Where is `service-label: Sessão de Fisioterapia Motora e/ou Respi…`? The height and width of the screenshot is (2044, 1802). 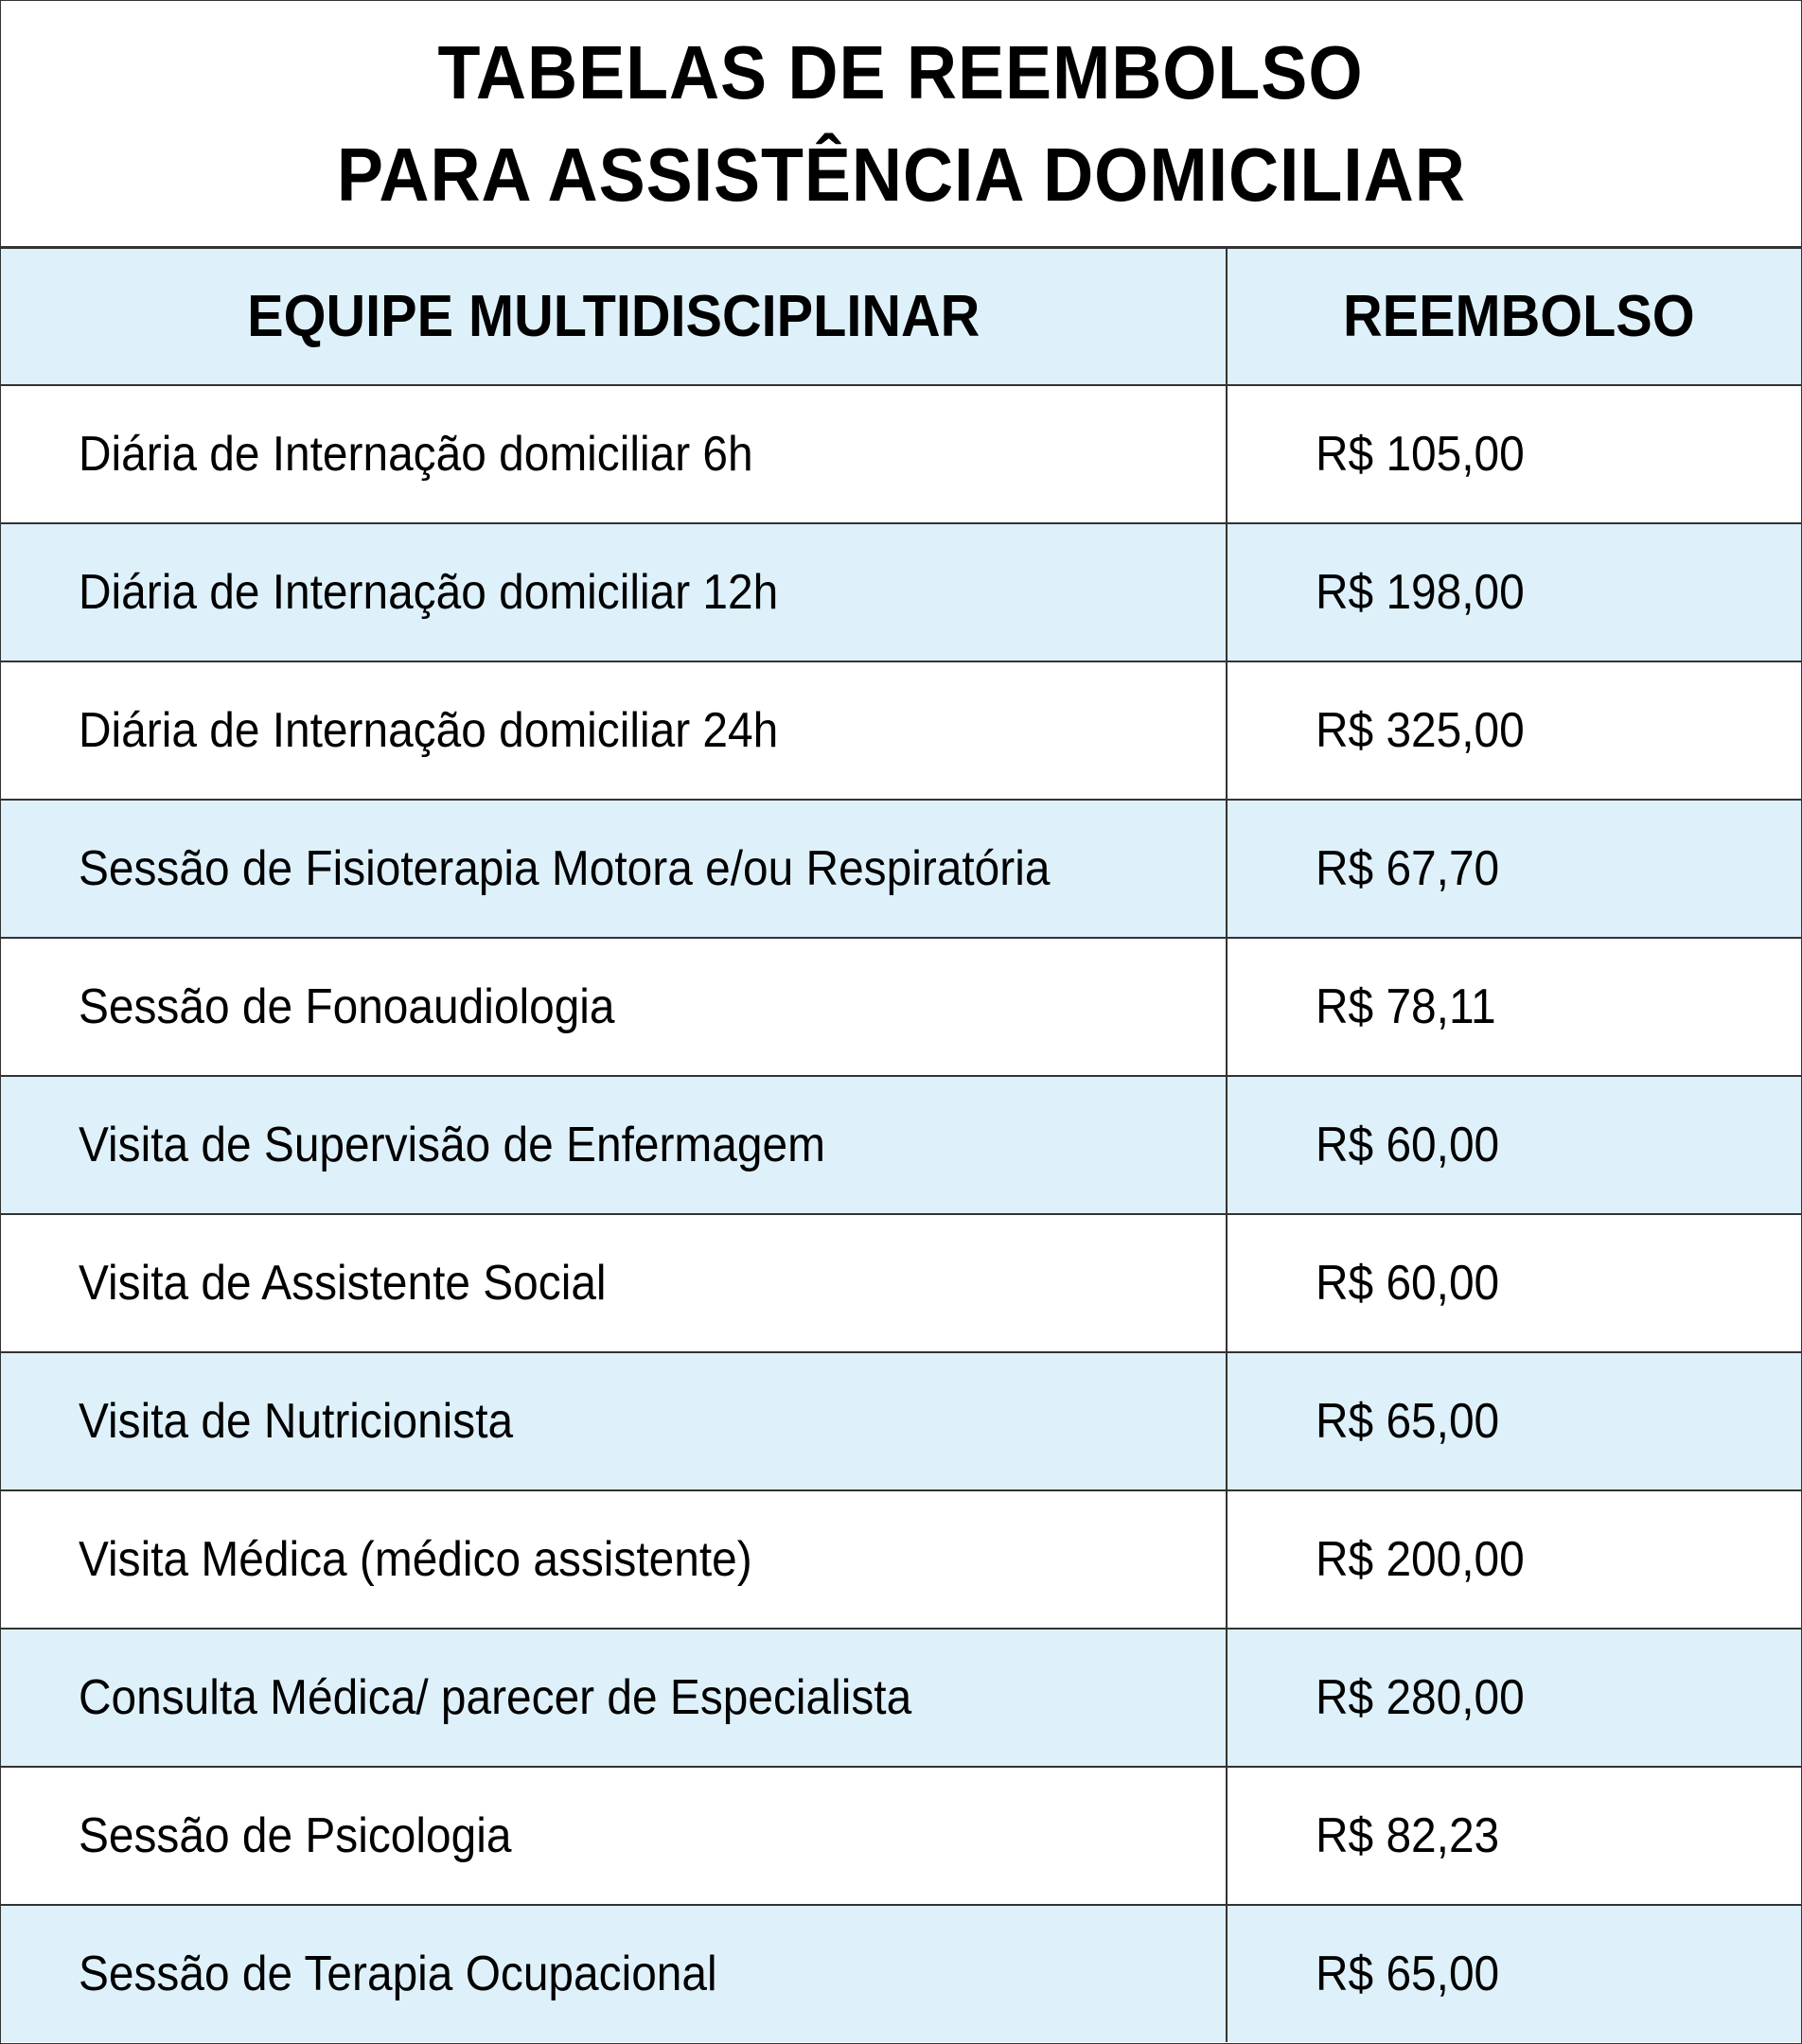
service-label: Sessão de Fisioterapia Motora e/ou Respi… is located at coordinates (565, 868).